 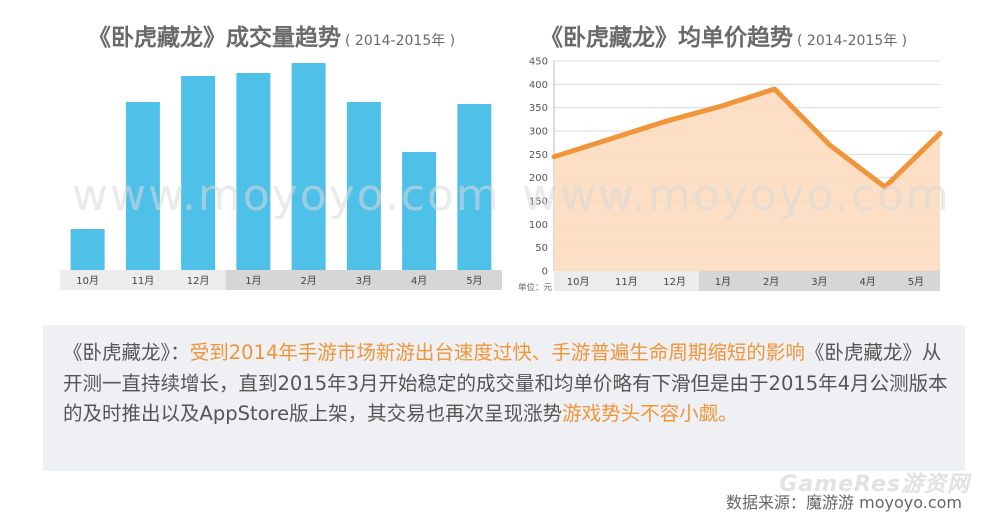 What do you see at coordinates (538, 132) in the screenshot?
I see `y-tick-label: 300` at bounding box center [538, 132].